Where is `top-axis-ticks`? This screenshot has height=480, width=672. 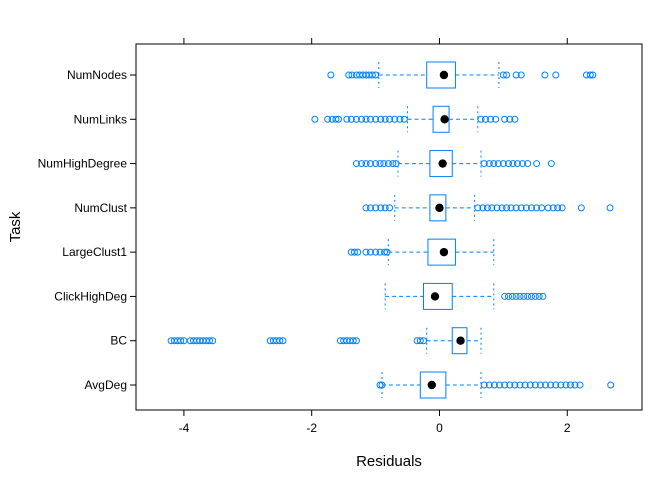 top-axis-ticks is located at coordinates (375, 41).